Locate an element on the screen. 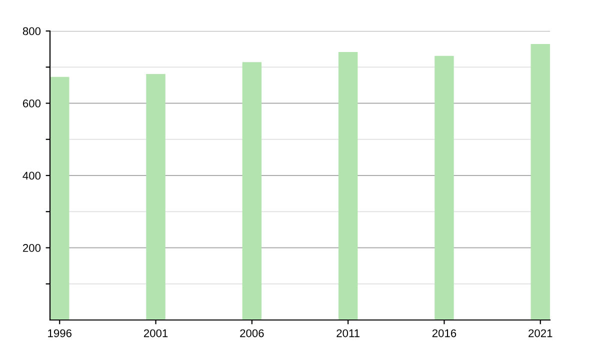 The height and width of the screenshot is (350, 600). y-tick-label: 600 is located at coordinates (32, 104).